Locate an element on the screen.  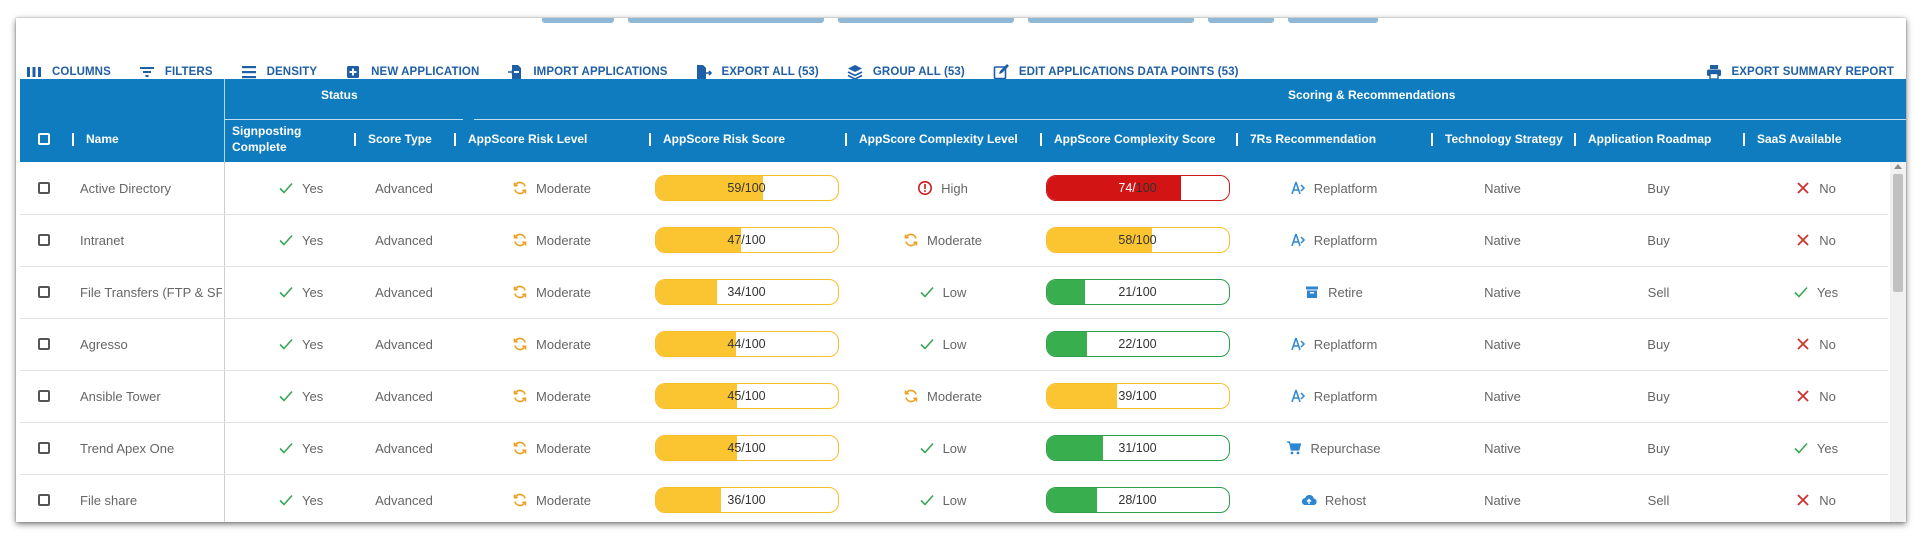
cell-name: Agresso is located at coordinates (151, 344).